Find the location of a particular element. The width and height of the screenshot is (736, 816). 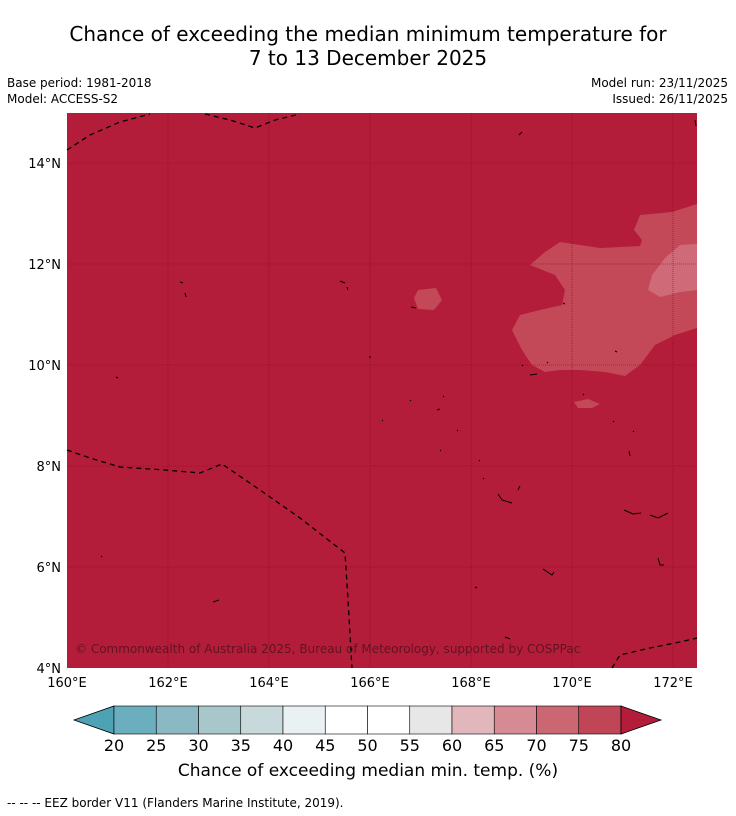

colorbar-tick-label: 70 is located at coordinates (536, 745).